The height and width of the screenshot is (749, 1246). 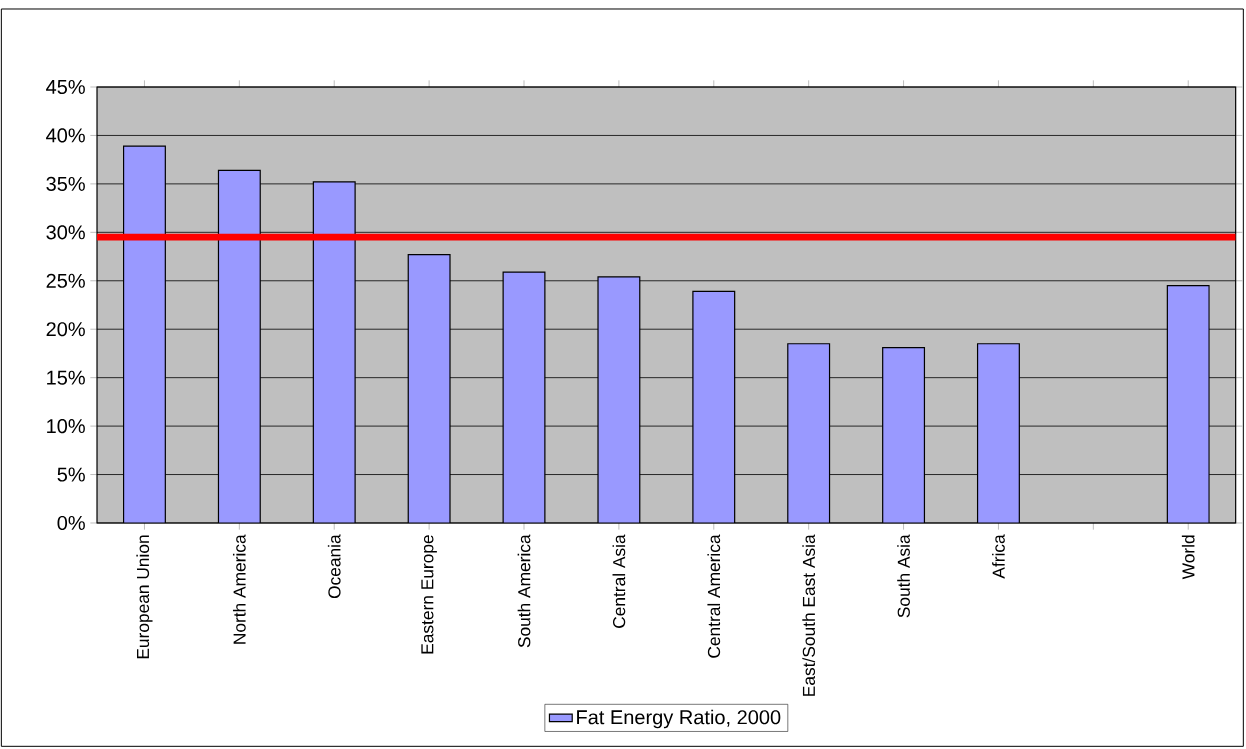 I want to click on x-tick-label: Africa, so click(x=998, y=556).